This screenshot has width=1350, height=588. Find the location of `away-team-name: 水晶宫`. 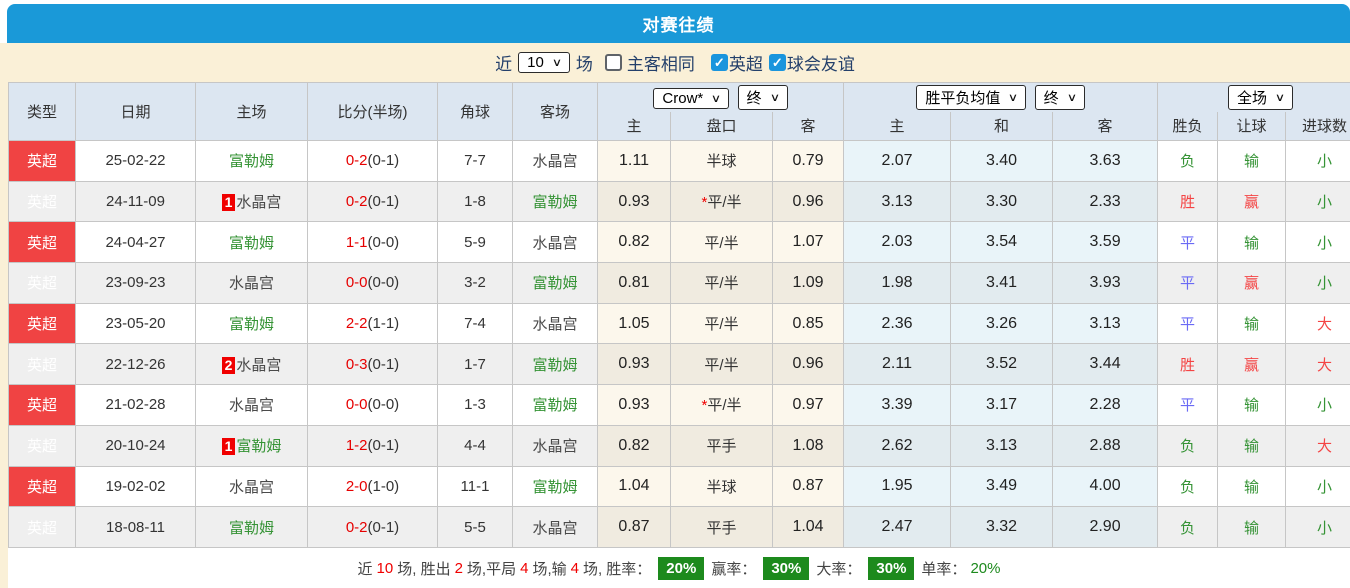

away-team-name: 水晶宫 is located at coordinates (555, 528).